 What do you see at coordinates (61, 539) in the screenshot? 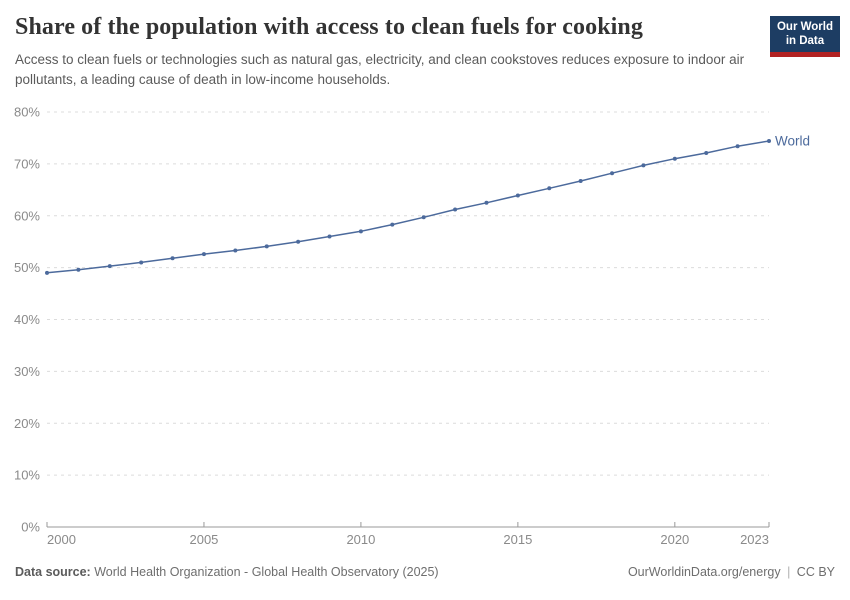
I see `x-axis-label: 2000` at bounding box center [61, 539].